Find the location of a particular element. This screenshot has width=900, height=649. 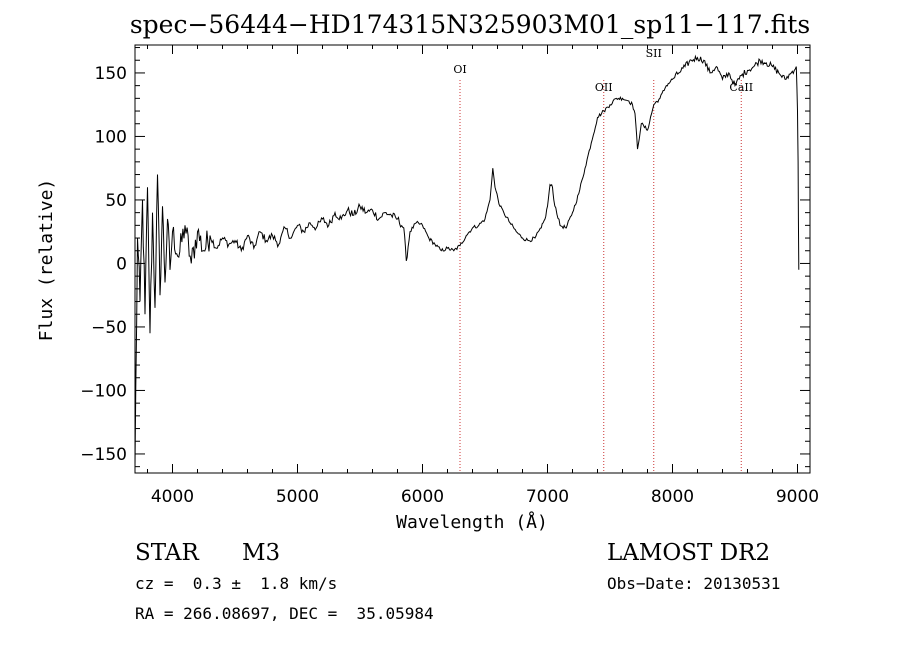

y-tick-label: 150 is located at coordinates (111, 74).